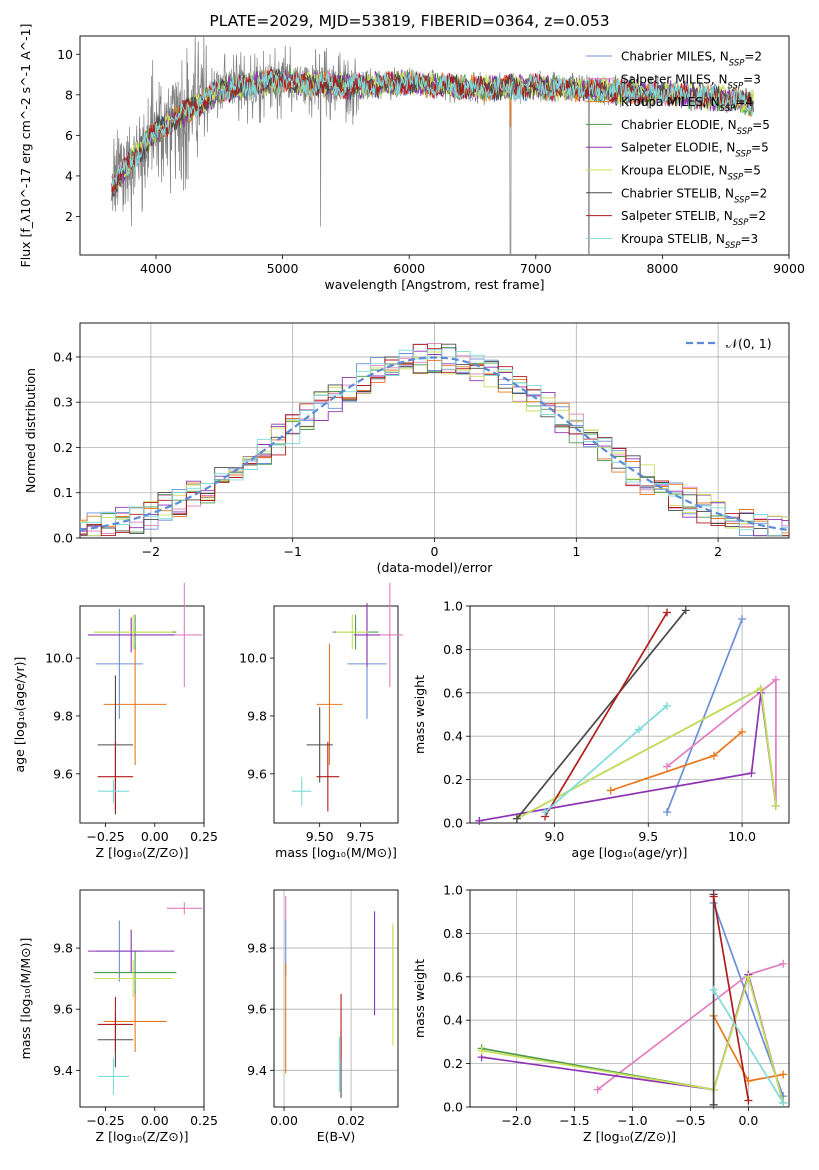 The width and height of the screenshot is (819, 1170). I want to click on tick-label-x: 8000, so click(662, 268).